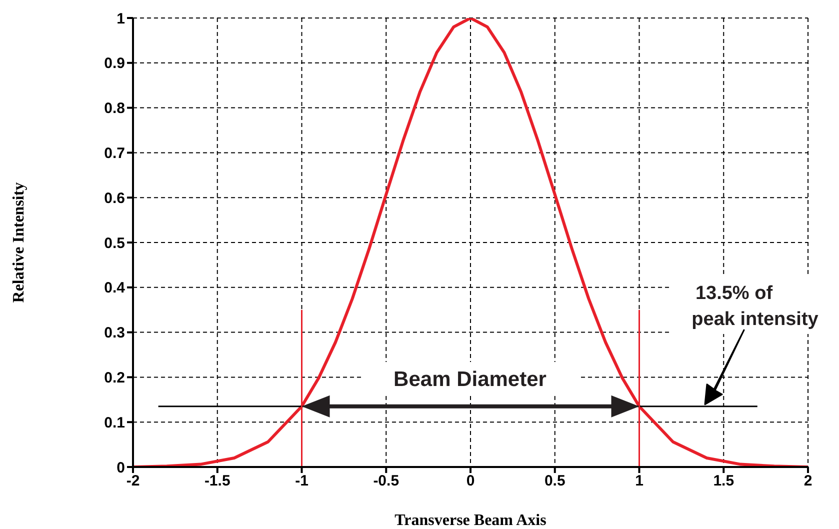 The image size is (839, 529). Describe the element at coordinates (555, 481) in the screenshot. I see `x-tick-label: 0.5` at that location.